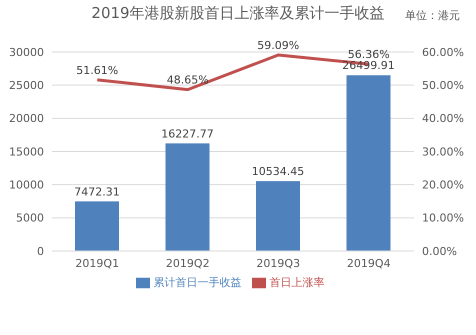 The height and width of the screenshot is (335, 476). What do you see at coordinates (443, 52) in the screenshot?
I see `y2-tick-label: 60.00%` at bounding box center [443, 52].